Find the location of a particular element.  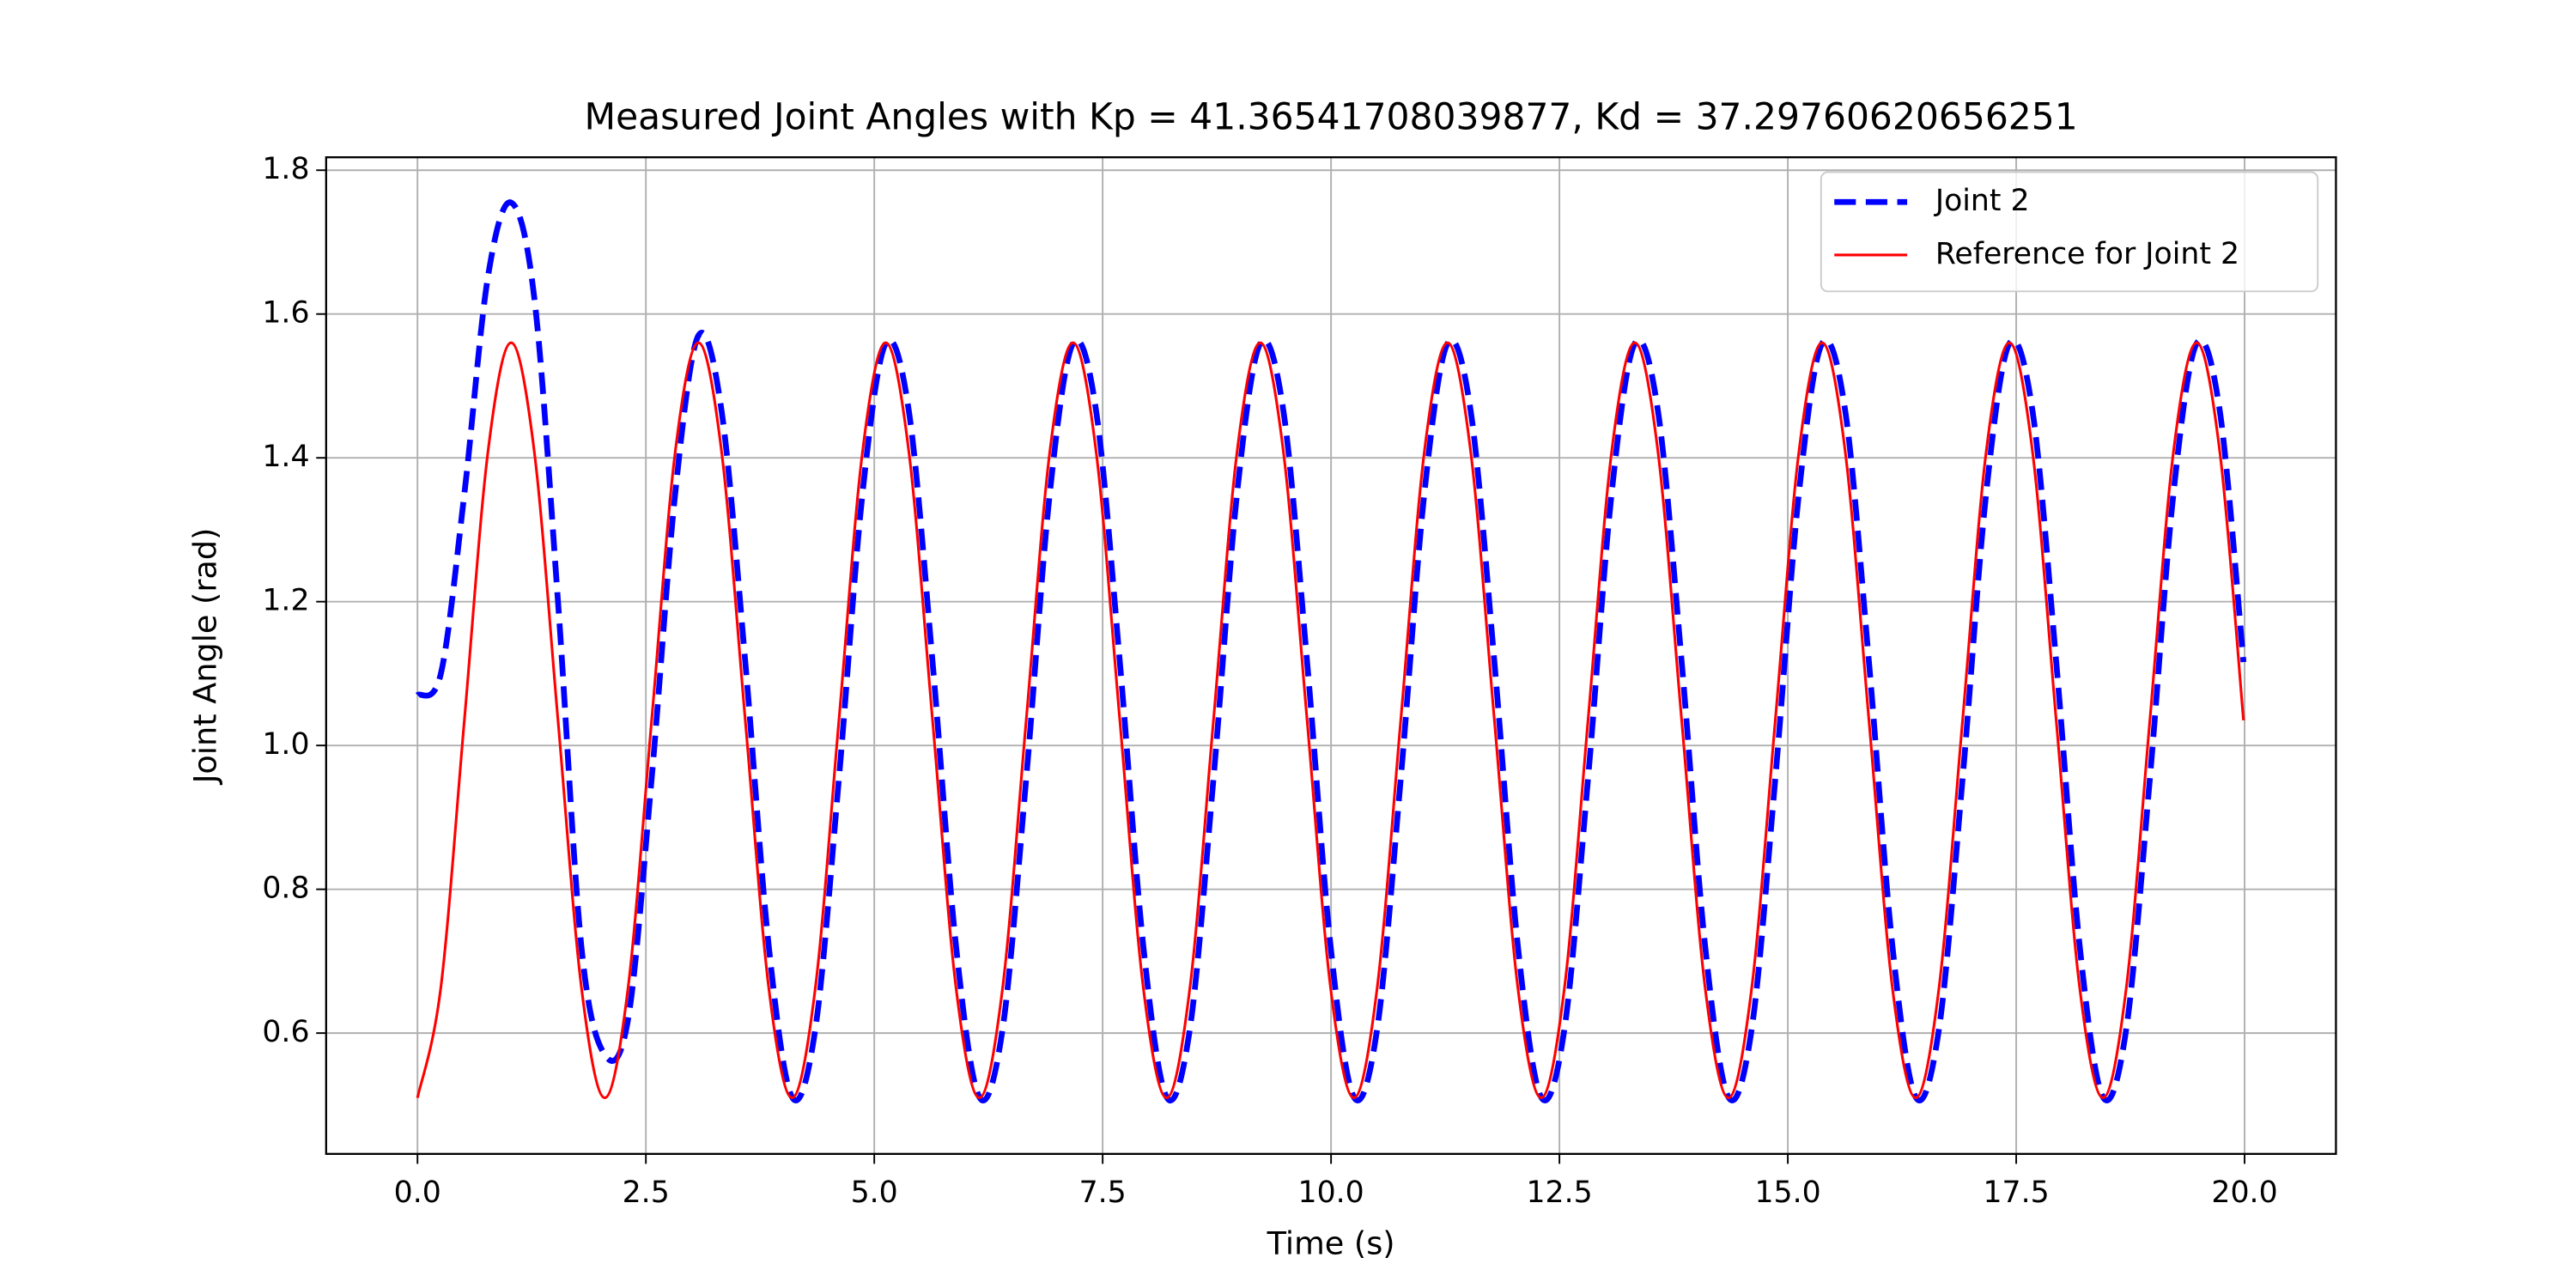

x-tick-label: 20.0 is located at coordinates (2244, 1193).